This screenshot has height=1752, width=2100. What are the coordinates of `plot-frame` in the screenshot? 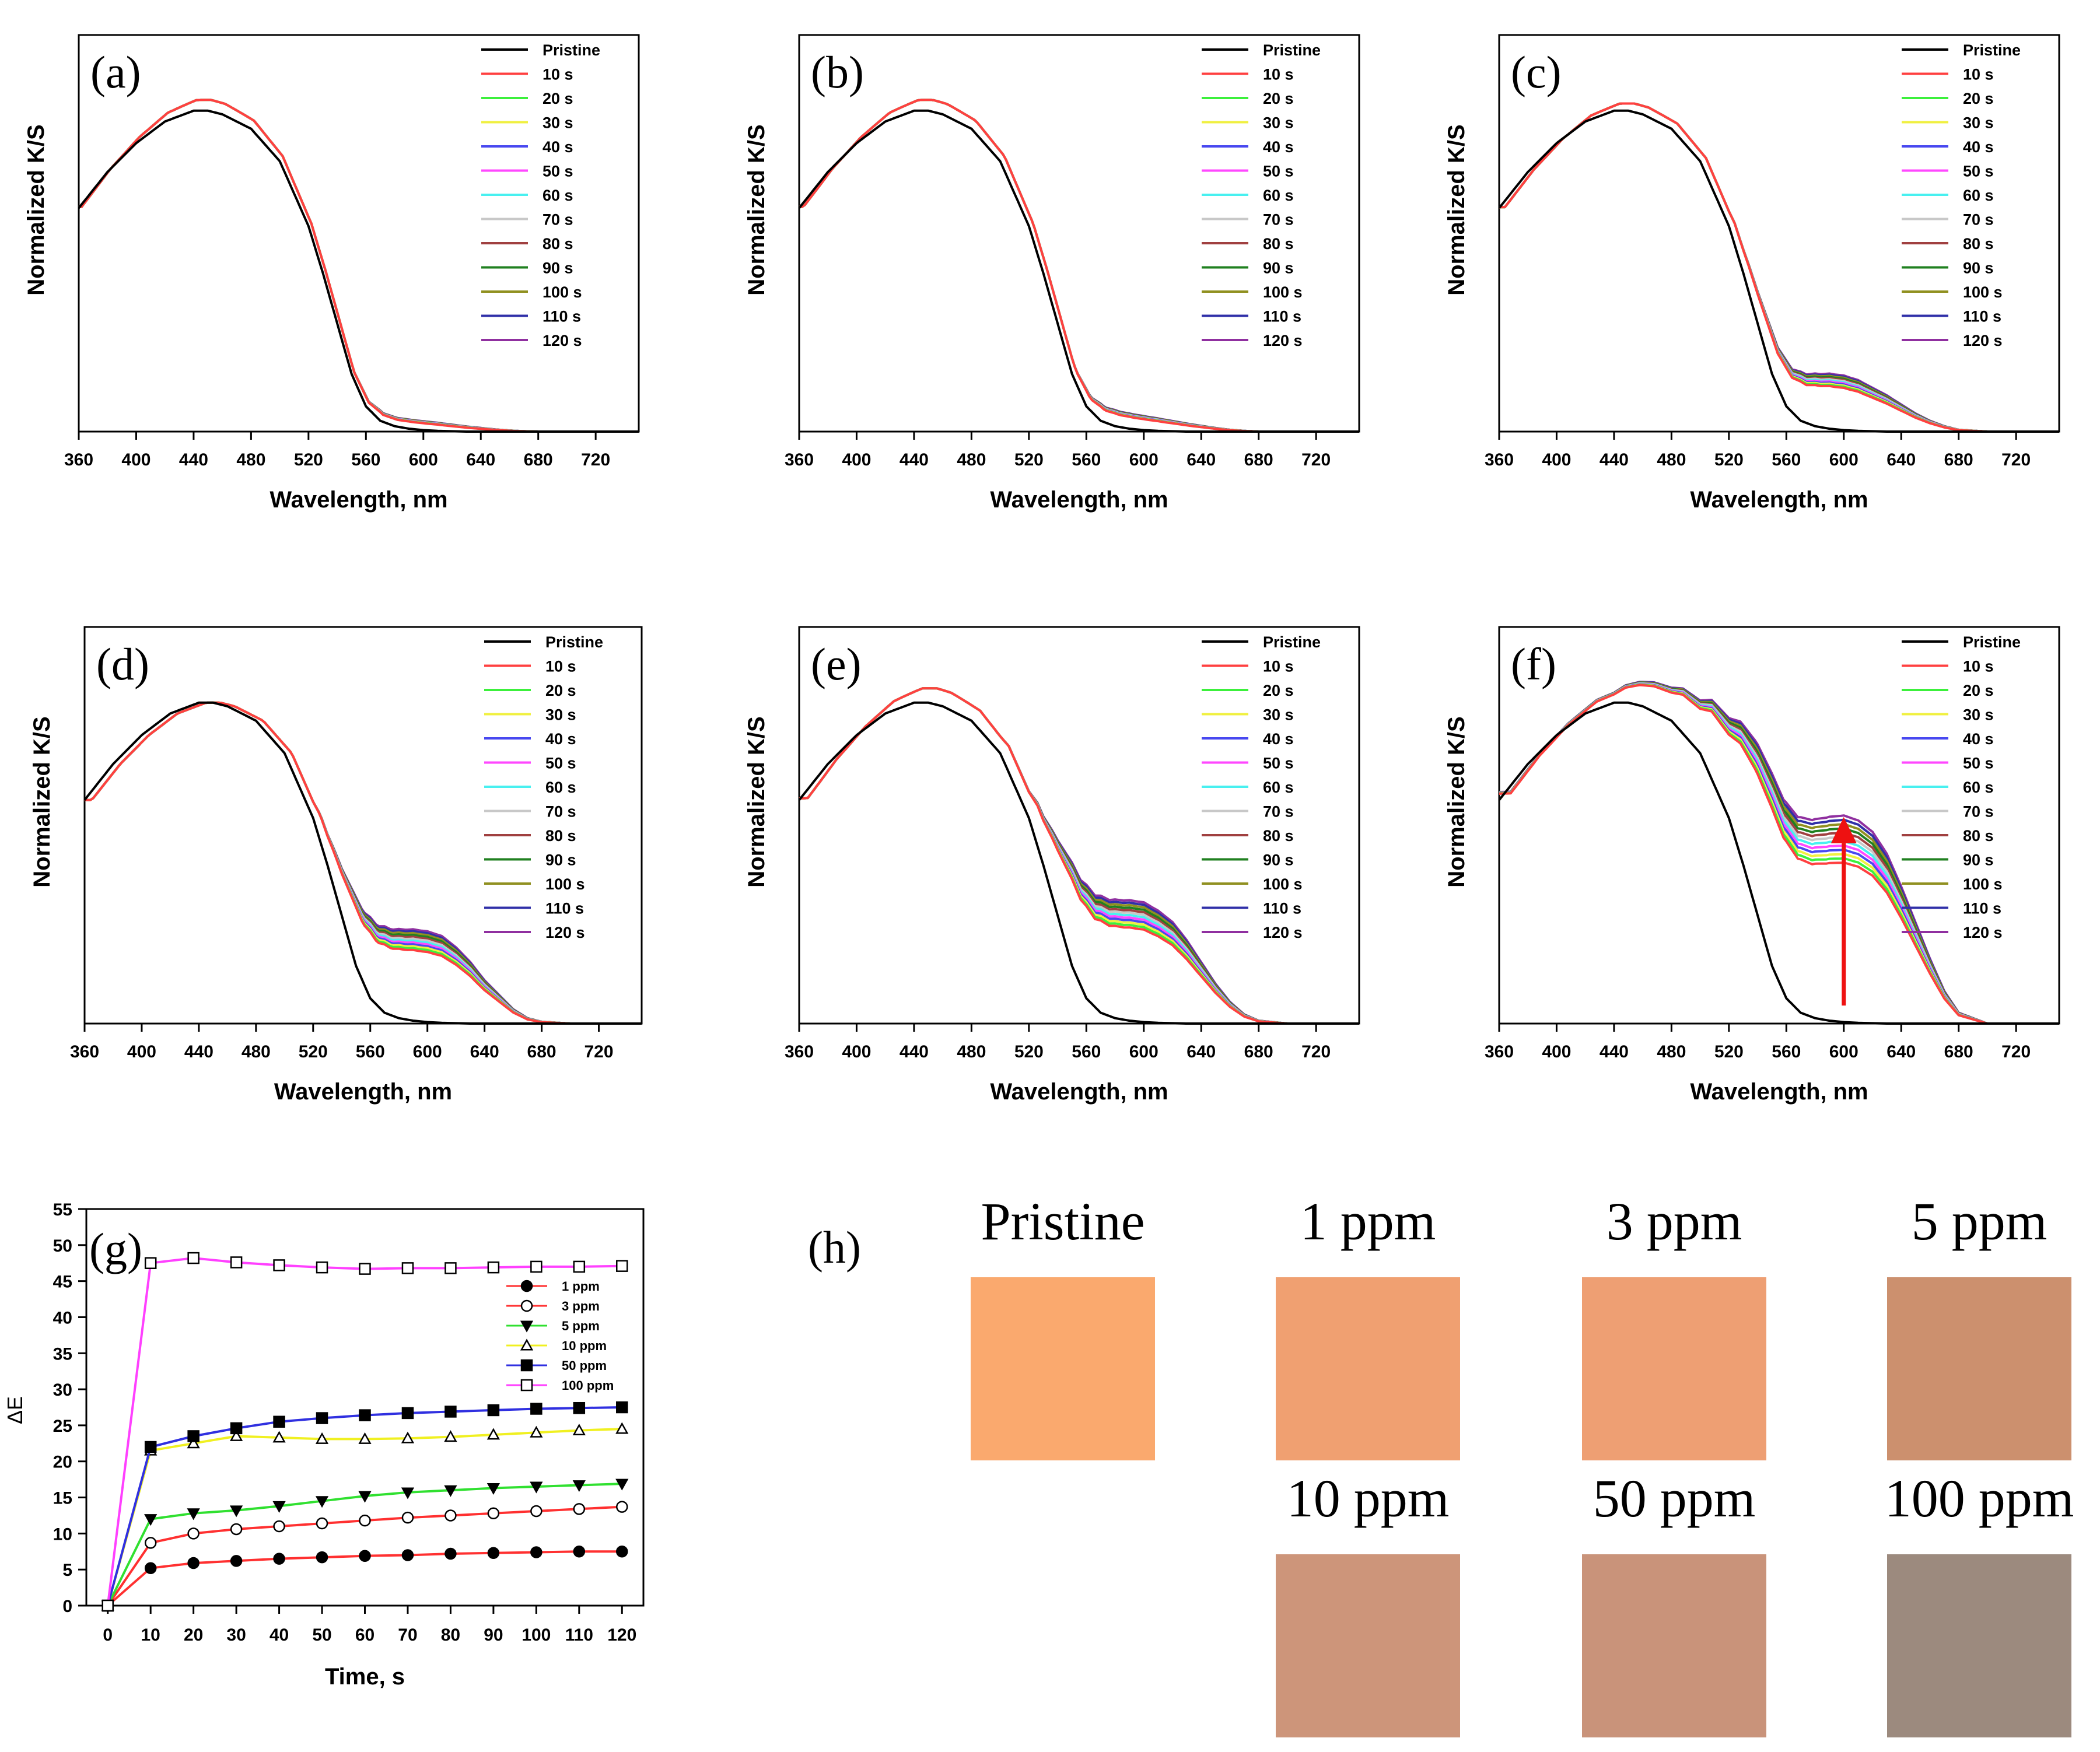 It's located at (359, 233).